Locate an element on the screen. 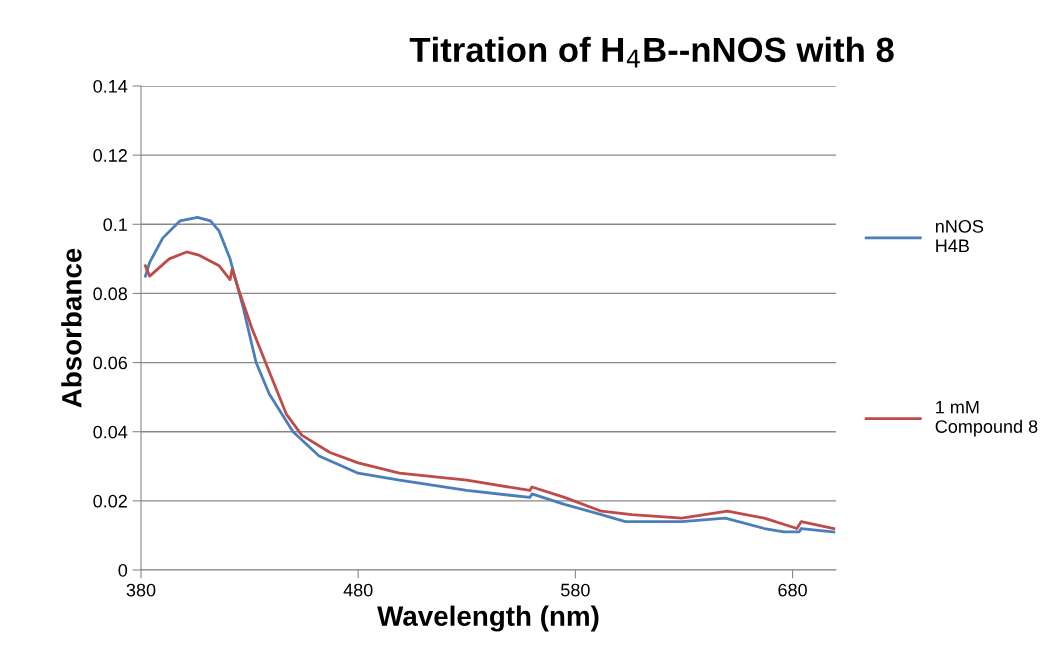 The width and height of the screenshot is (1052, 666). y-axis-title: Absorbance is located at coordinates (71, 328).